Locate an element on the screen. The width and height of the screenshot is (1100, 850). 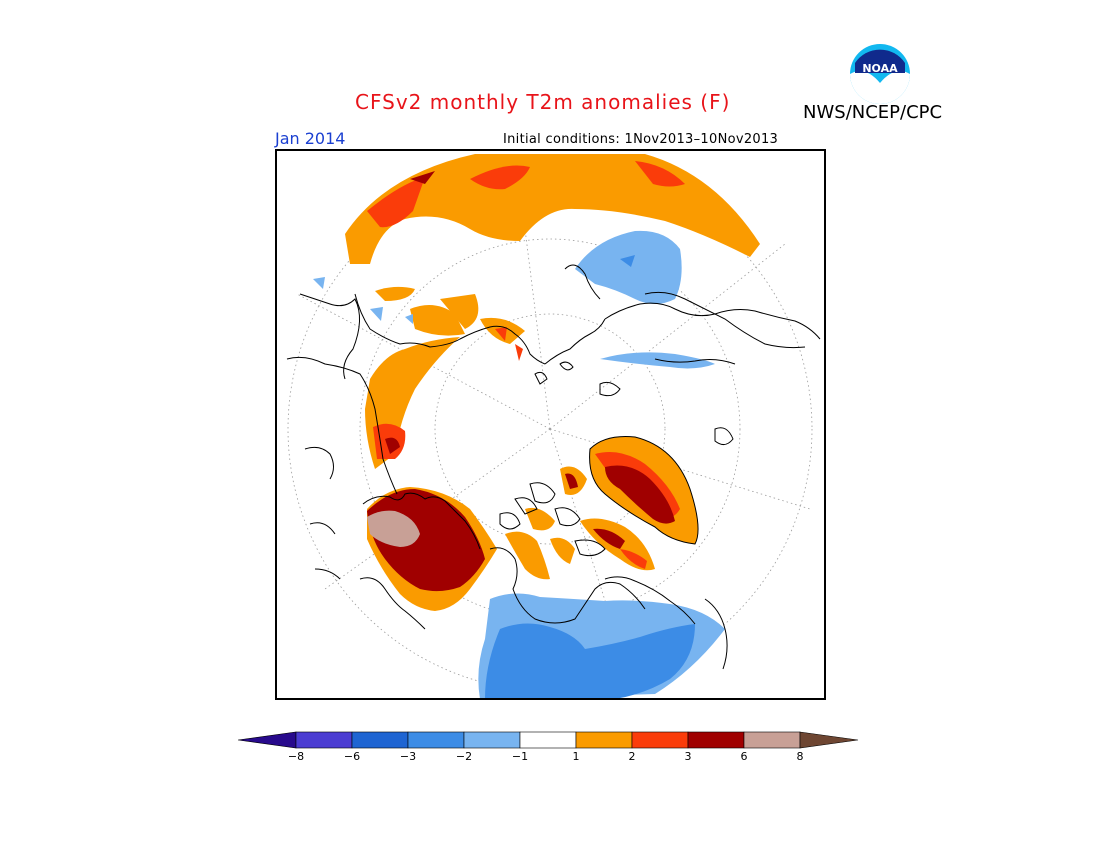
initial-conditions-label: Initial conditions: 1Nov2013–10Nov2013 is located at coordinates (641, 139).